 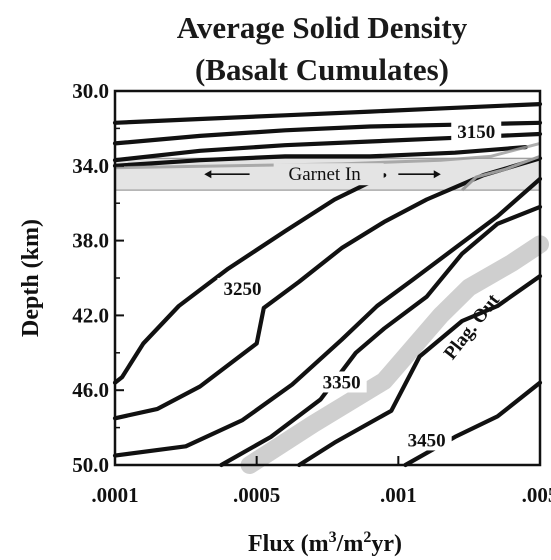 I want to click on x-axis-label-sup1: 3, so click(x=333, y=537).